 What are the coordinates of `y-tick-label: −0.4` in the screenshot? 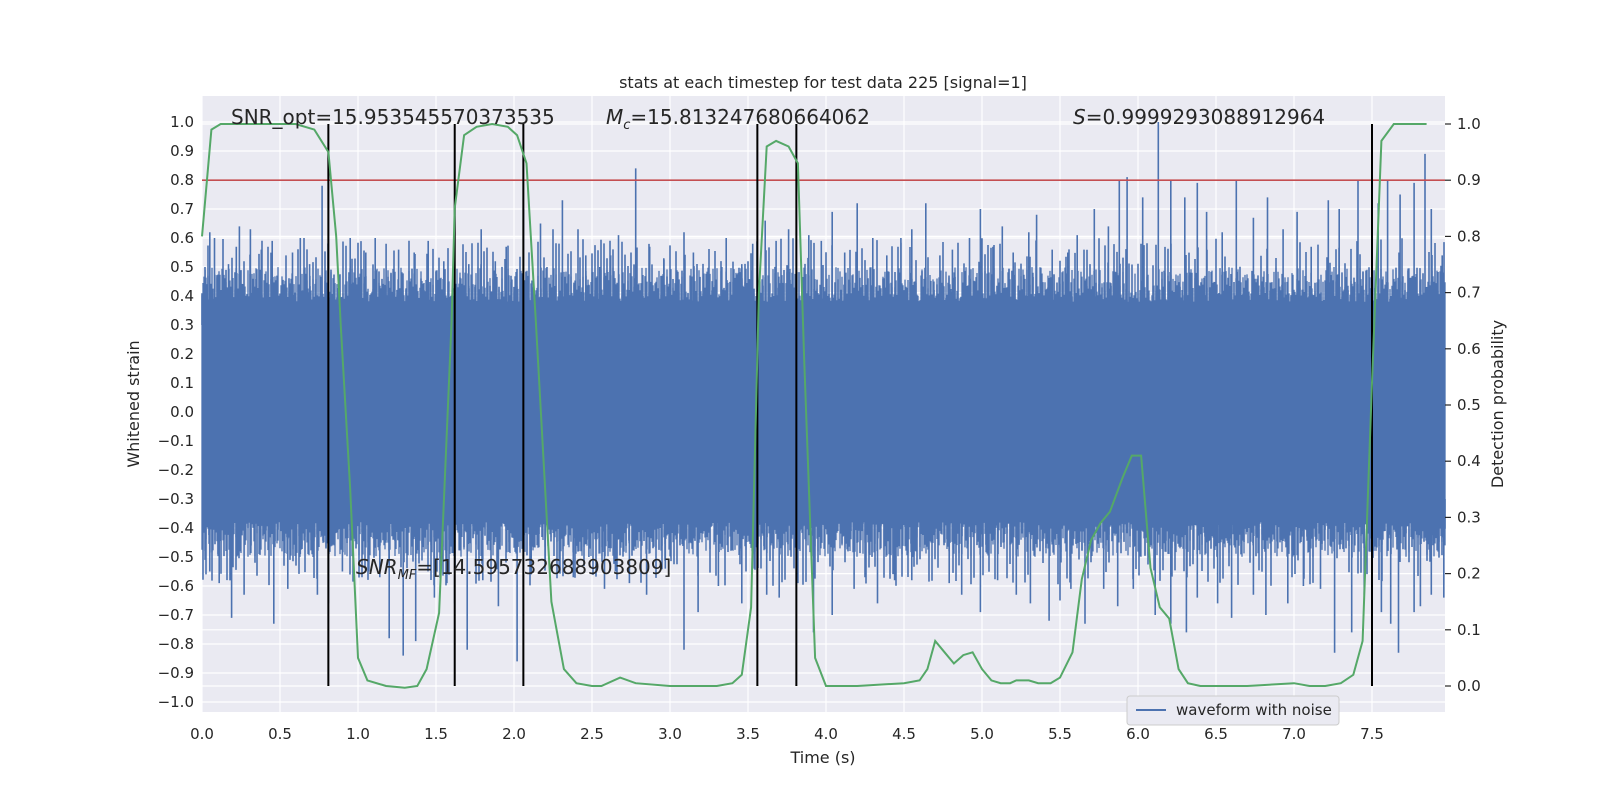 It's located at (176, 528).